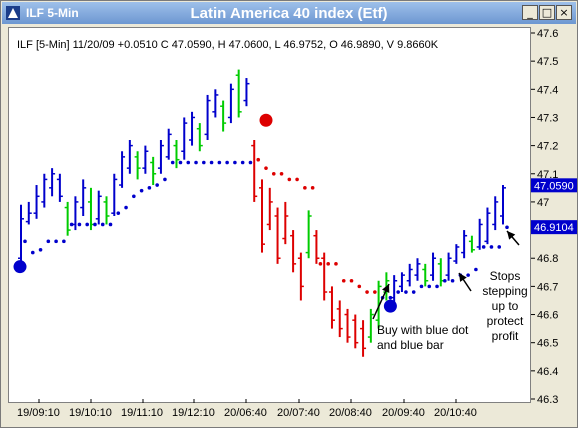 The width and height of the screenshot is (578, 428). I want to click on current-price-label-box, so click(554, 185).